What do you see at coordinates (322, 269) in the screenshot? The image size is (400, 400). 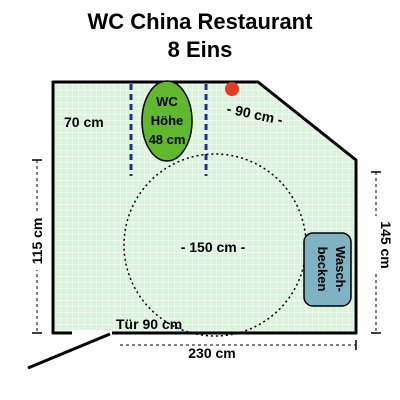 I see `sink-label-2: becken` at bounding box center [322, 269].